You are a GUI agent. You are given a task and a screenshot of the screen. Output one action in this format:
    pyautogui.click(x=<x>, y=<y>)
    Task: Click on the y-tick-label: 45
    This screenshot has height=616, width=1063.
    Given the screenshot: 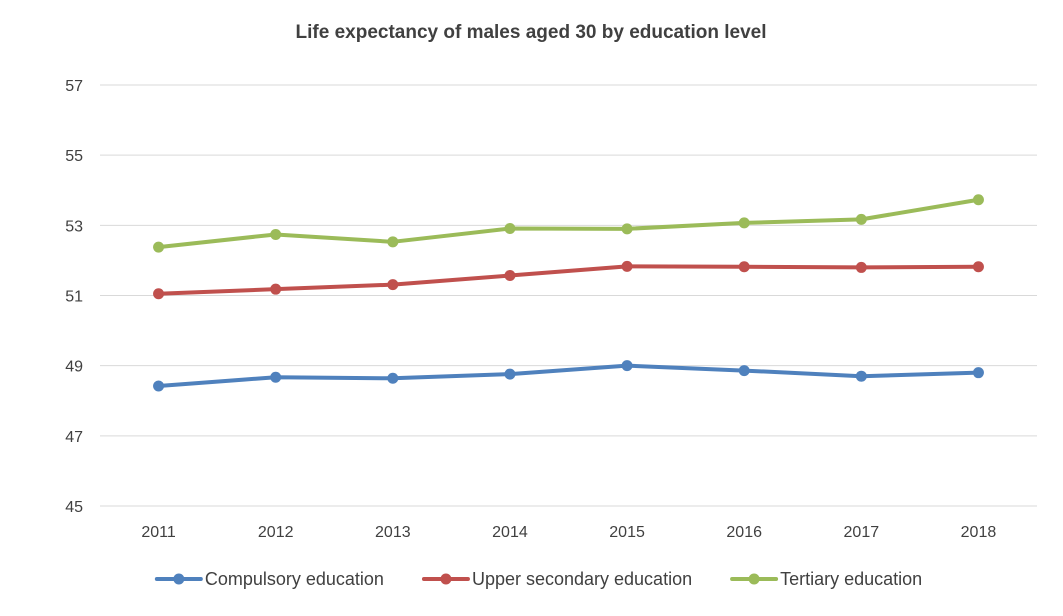 What is the action you would take?
    pyautogui.click(x=74, y=507)
    